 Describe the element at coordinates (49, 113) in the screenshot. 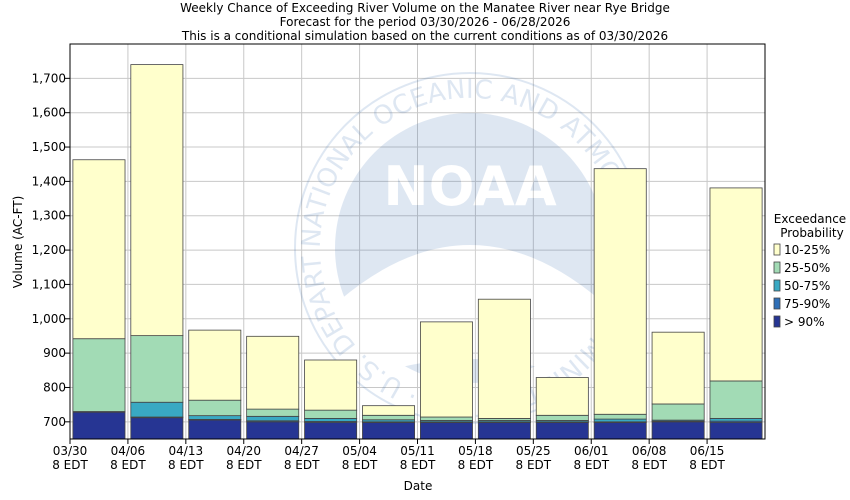

I see `y-tick-label: 1,600` at that location.